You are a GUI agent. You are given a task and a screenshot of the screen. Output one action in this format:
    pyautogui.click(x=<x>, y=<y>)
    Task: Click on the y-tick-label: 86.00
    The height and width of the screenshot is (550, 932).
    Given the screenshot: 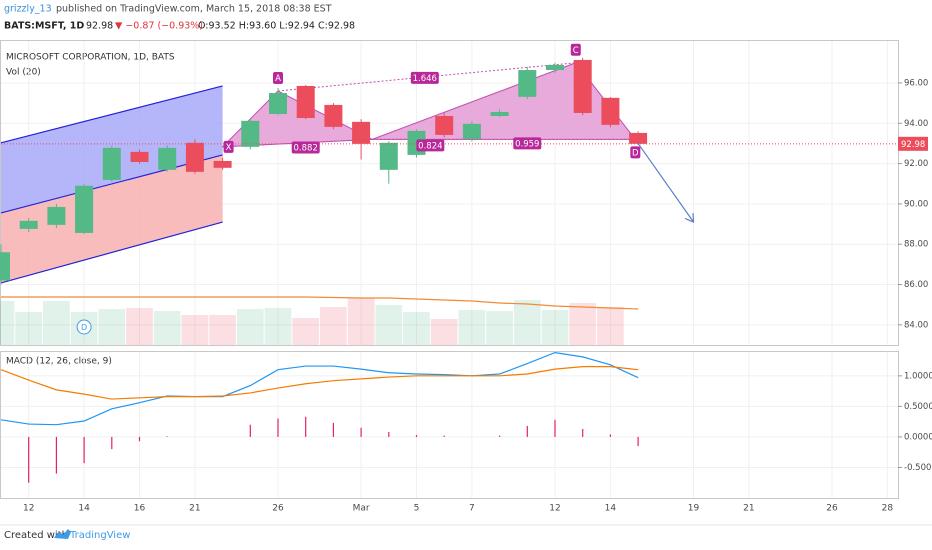 What is the action you would take?
    pyautogui.click(x=916, y=285)
    